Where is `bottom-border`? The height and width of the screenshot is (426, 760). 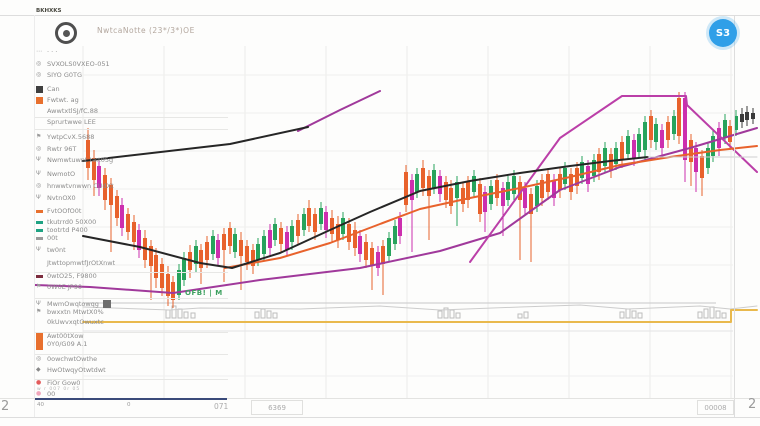
bottom-border is located at coordinates (380, 417).